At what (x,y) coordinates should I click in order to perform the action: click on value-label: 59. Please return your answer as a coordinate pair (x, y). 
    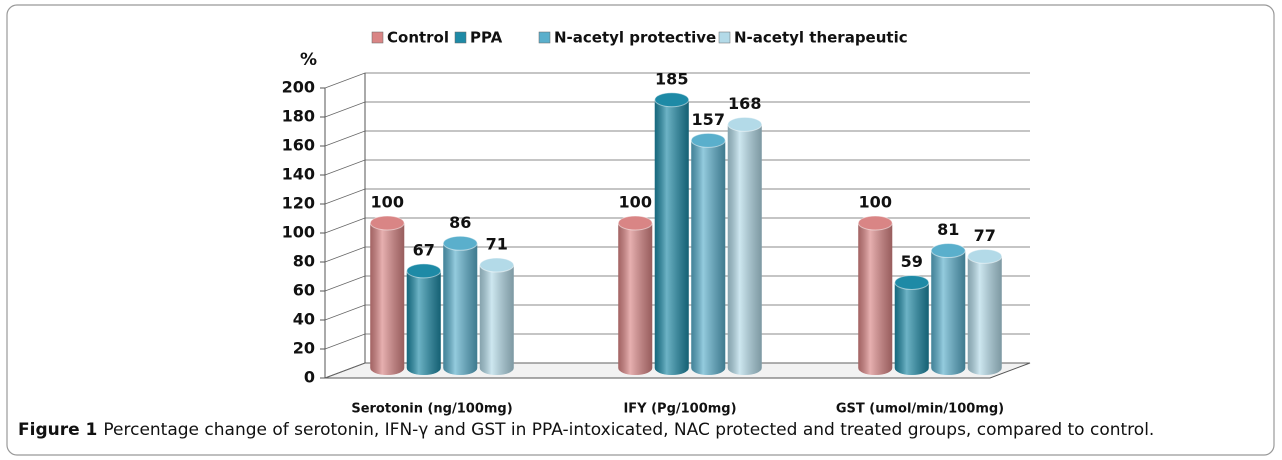
    Looking at the image, I should click on (912, 261).